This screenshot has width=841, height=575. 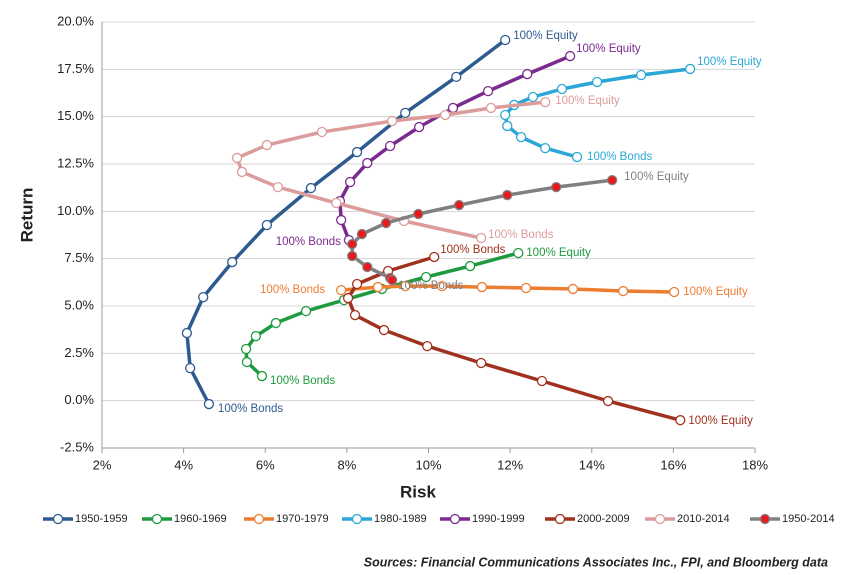 What do you see at coordinates (79, 257) in the screenshot?
I see `y-tick-label: 7.5%` at bounding box center [79, 257].